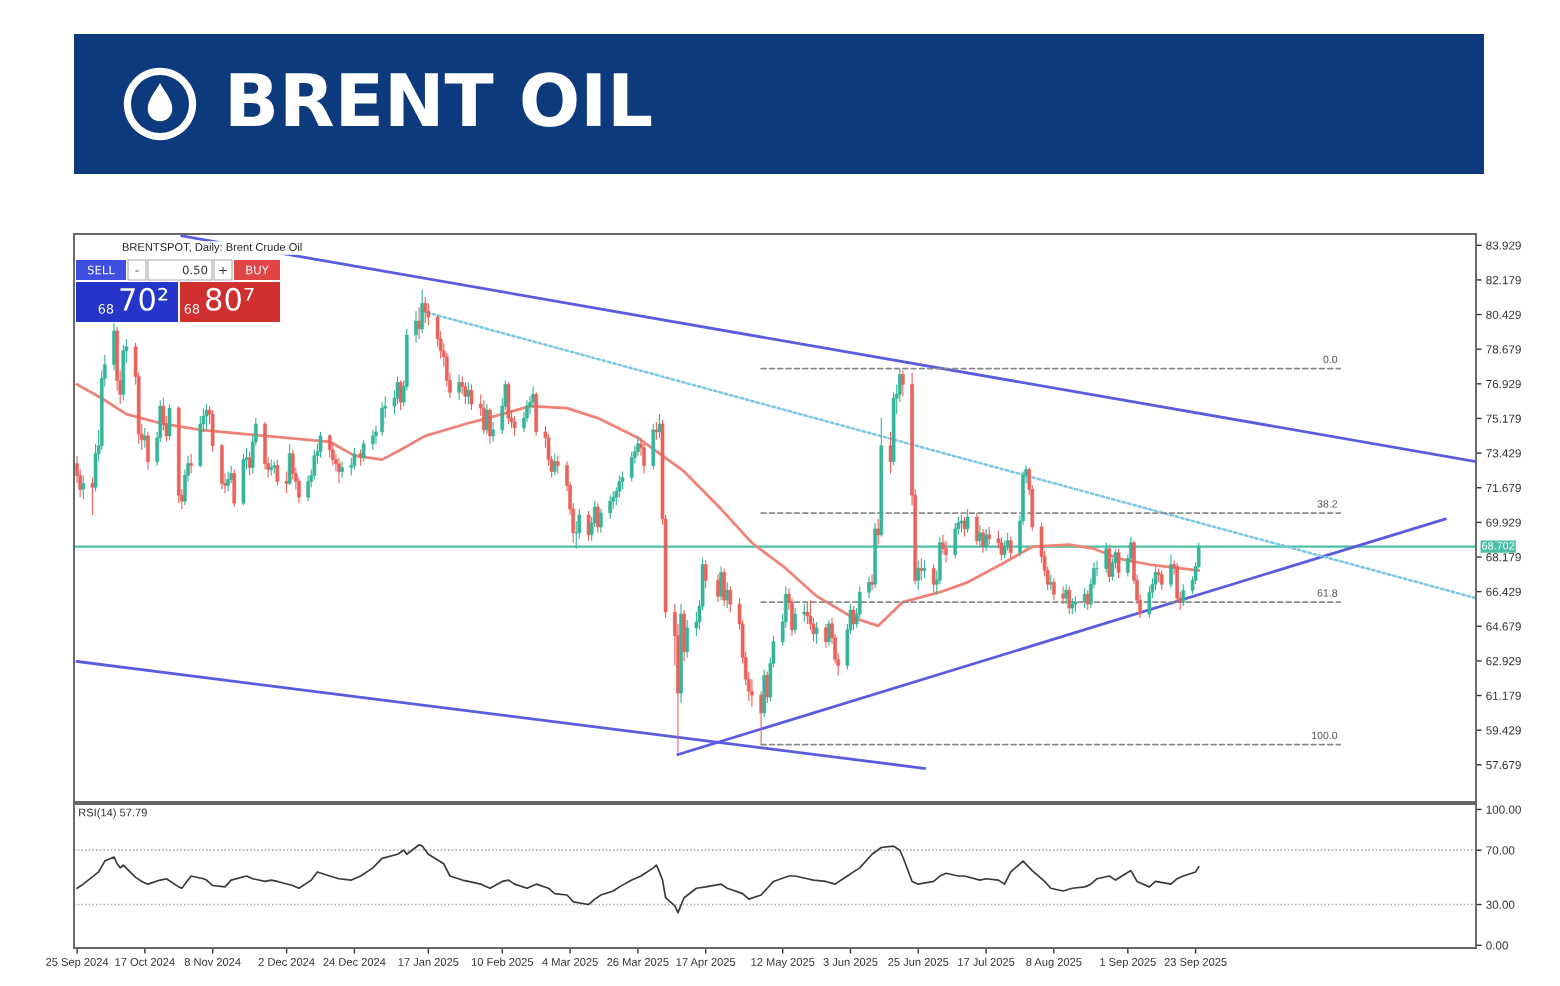  What do you see at coordinates (638, 878) in the screenshot?
I see `line-series` at bounding box center [638, 878].